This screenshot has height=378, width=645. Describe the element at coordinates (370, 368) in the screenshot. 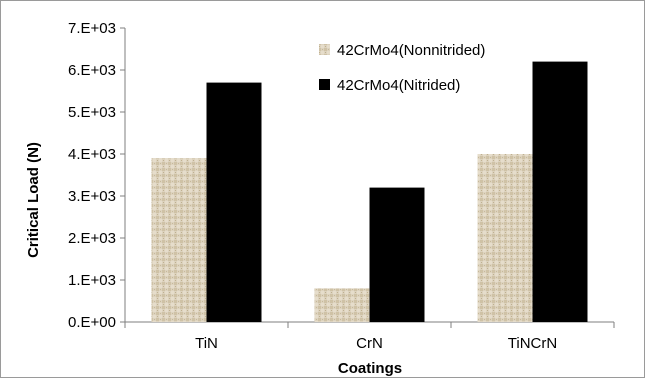

I see `x-axis-title: Coatings` at that location.